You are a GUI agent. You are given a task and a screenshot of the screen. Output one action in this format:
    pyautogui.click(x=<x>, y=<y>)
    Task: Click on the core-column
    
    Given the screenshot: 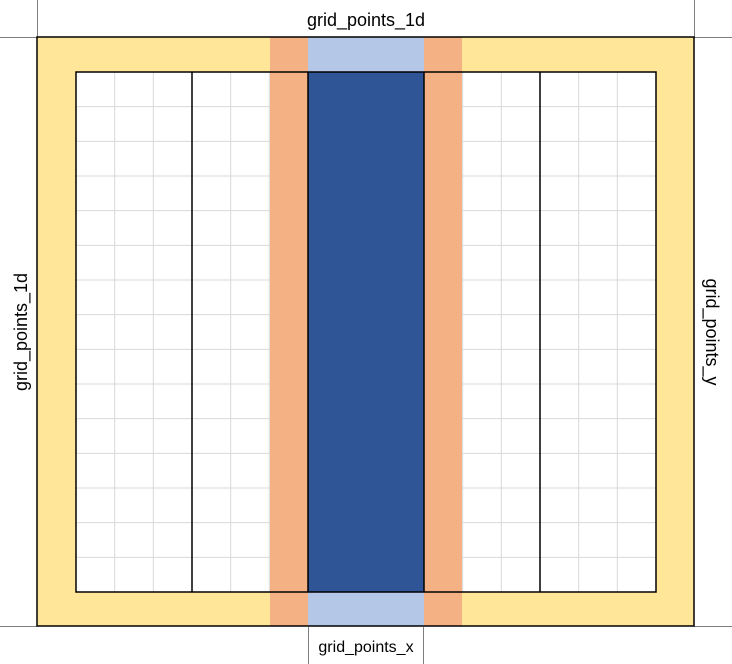 What is the action you would take?
    pyautogui.click(x=366, y=332)
    